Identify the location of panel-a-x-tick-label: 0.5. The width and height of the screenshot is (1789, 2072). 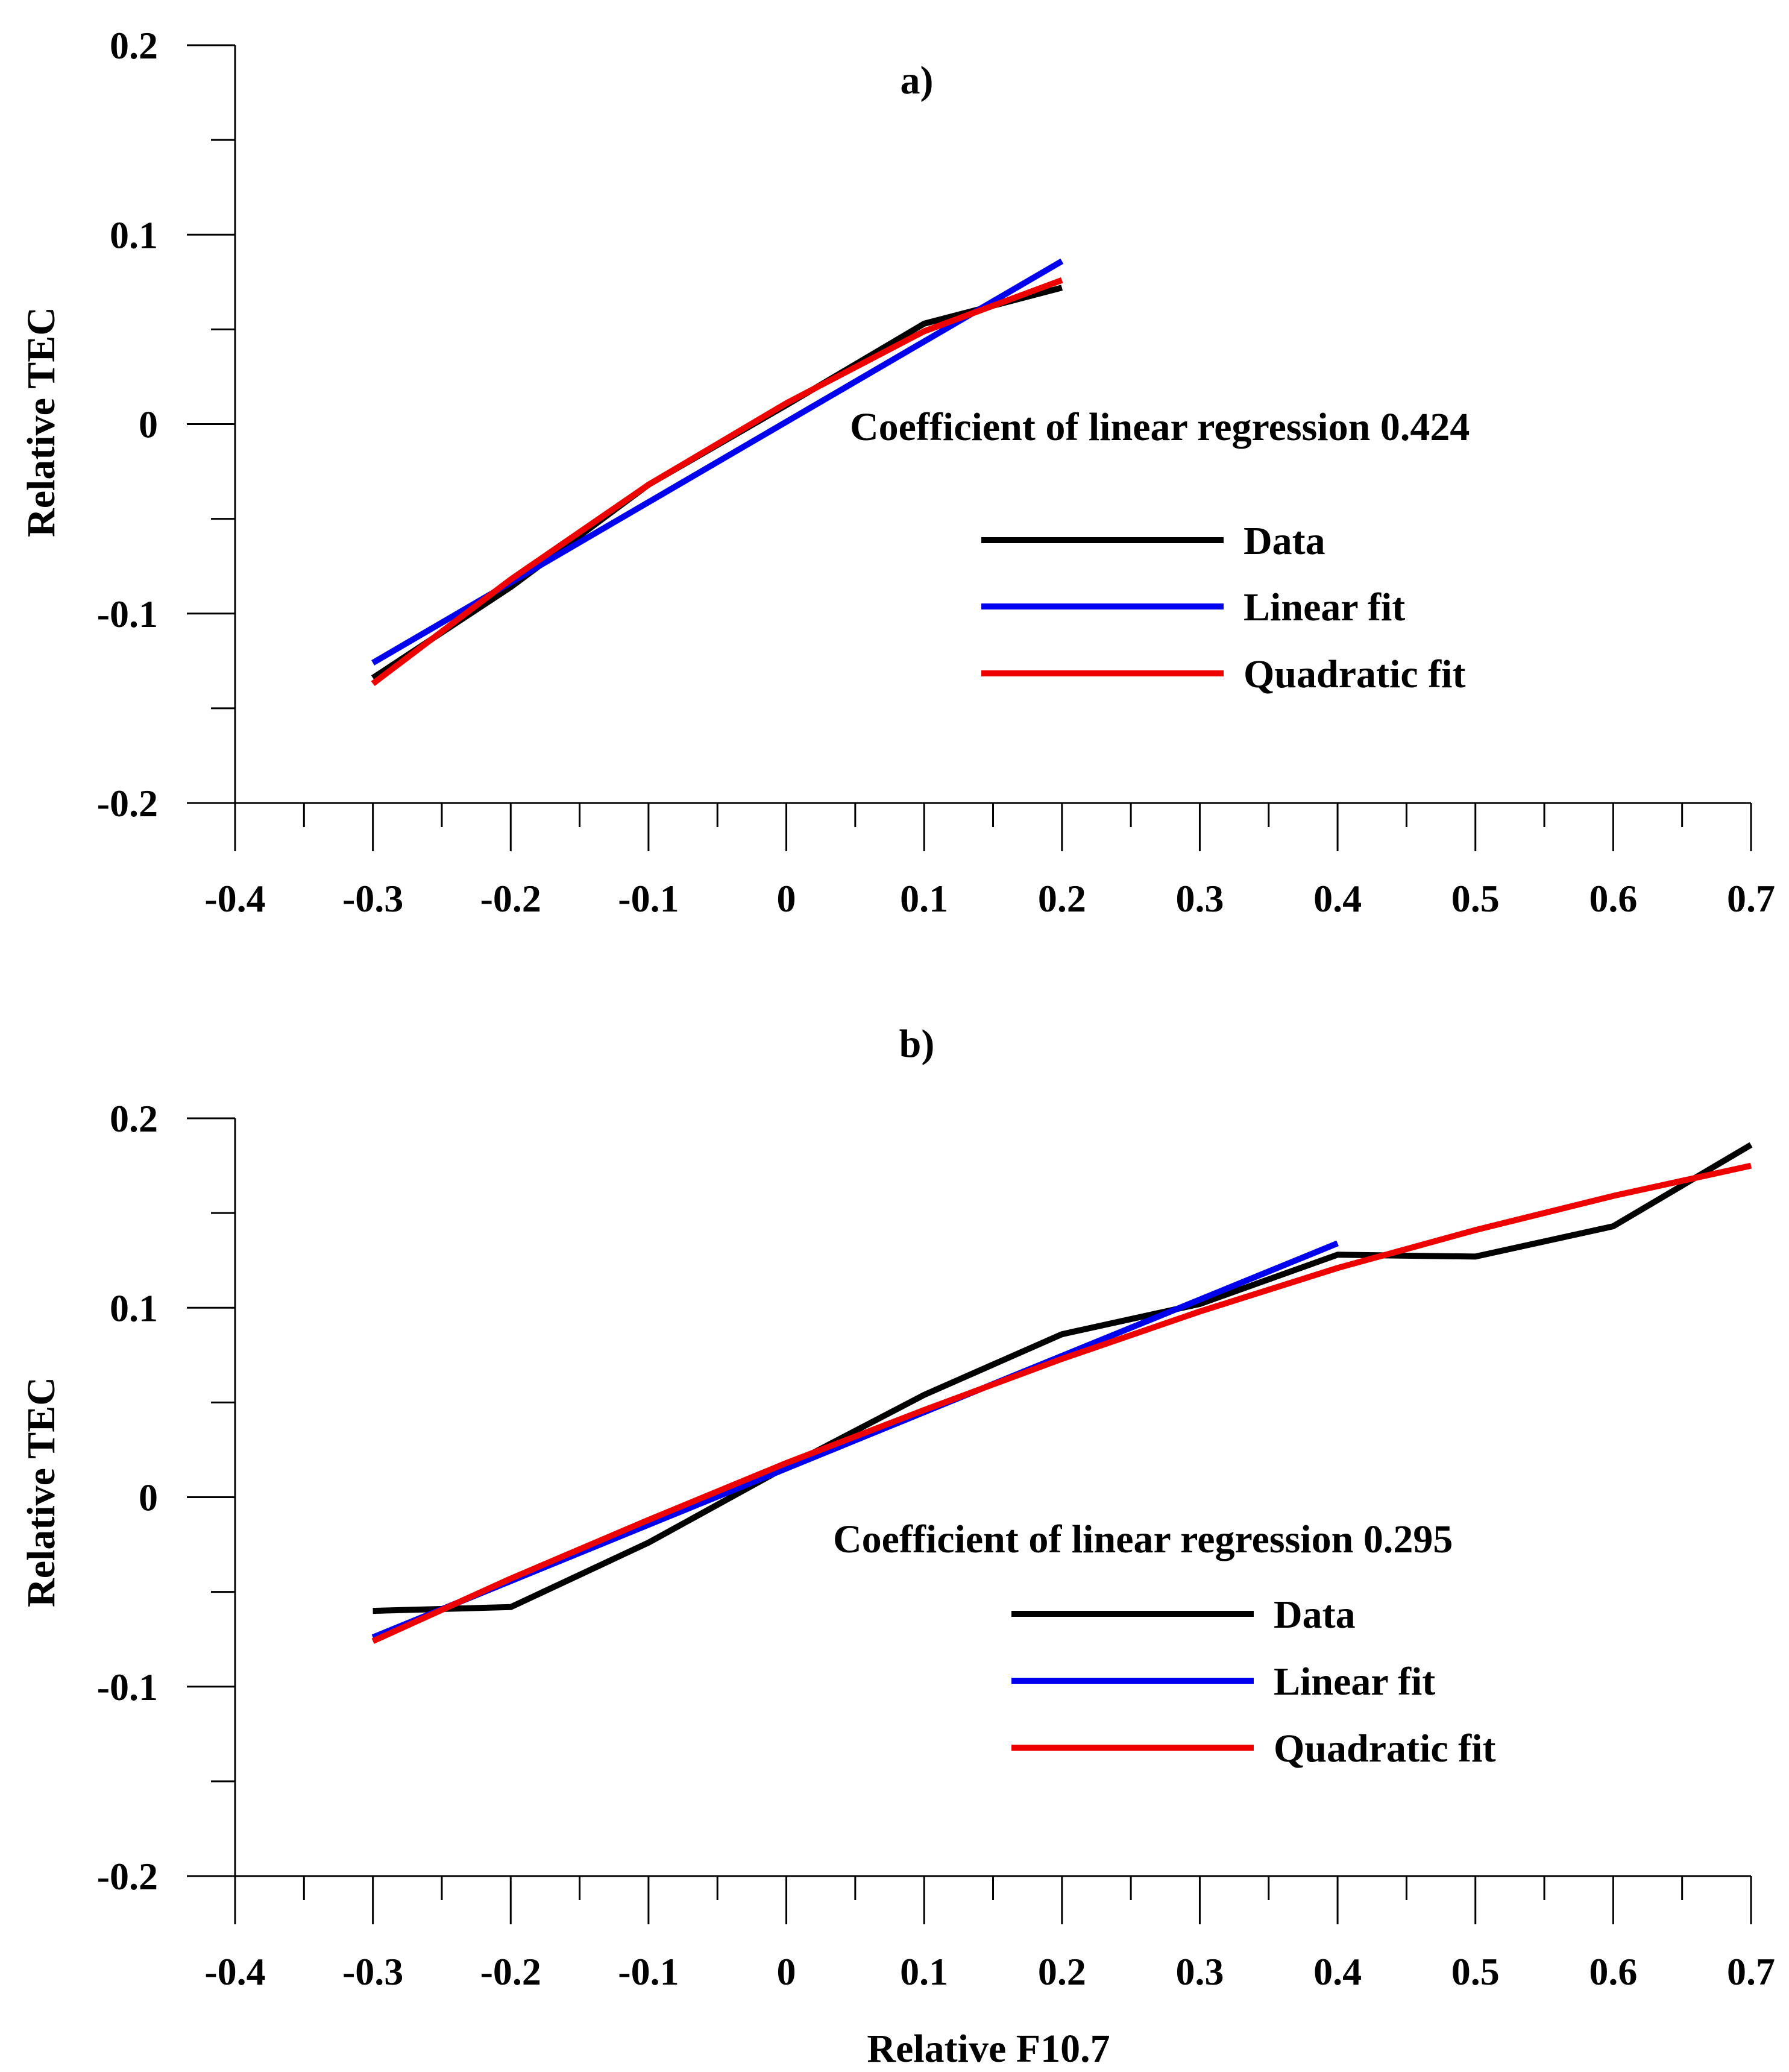
(1476, 899).